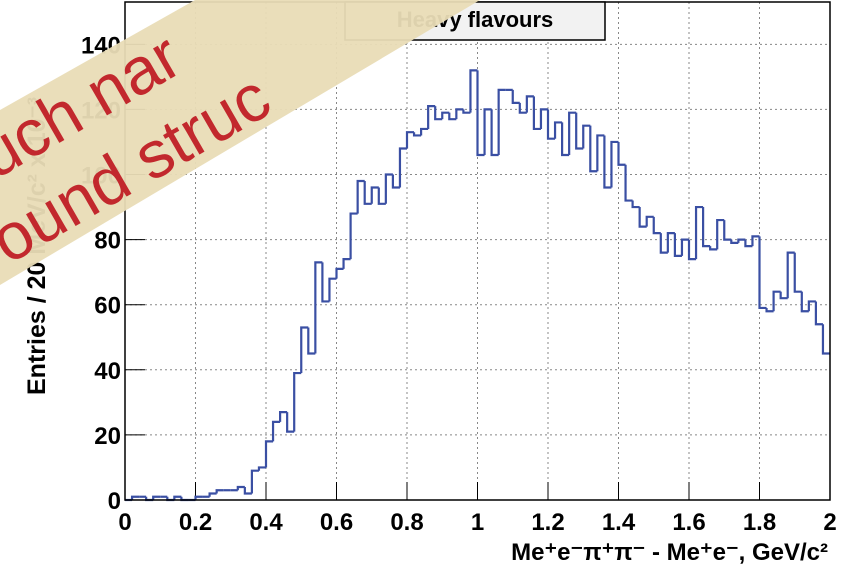 The width and height of the screenshot is (847, 581). Describe the element at coordinates (669, 552) in the screenshot. I see `x-axis-label: Me⁺e⁻π⁺π⁻ - Me⁺e⁻, GeV/c²` at that location.